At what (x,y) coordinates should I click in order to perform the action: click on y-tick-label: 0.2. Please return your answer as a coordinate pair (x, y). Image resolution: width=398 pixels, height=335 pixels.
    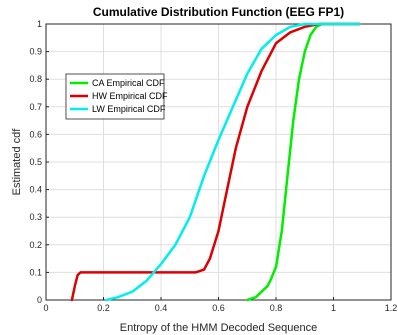
    Looking at the image, I should click on (35, 245).